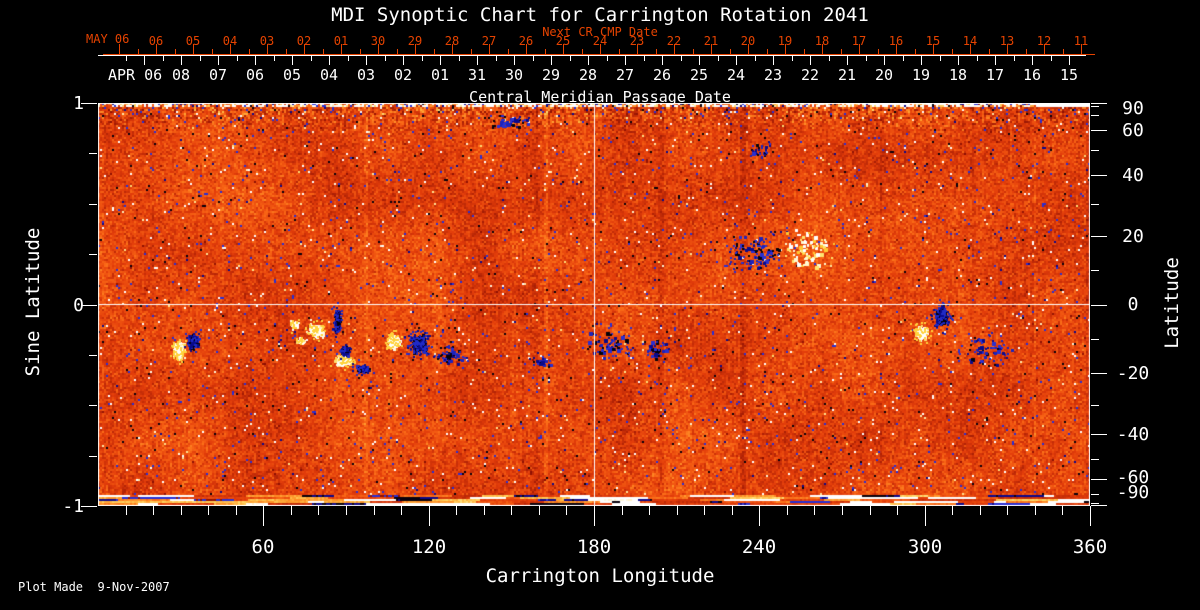 This screenshot has width=1200, height=610. Describe the element at coordinates (1007, 41) in the screenshot. I see `next-cr-day-label: 13` at that location.